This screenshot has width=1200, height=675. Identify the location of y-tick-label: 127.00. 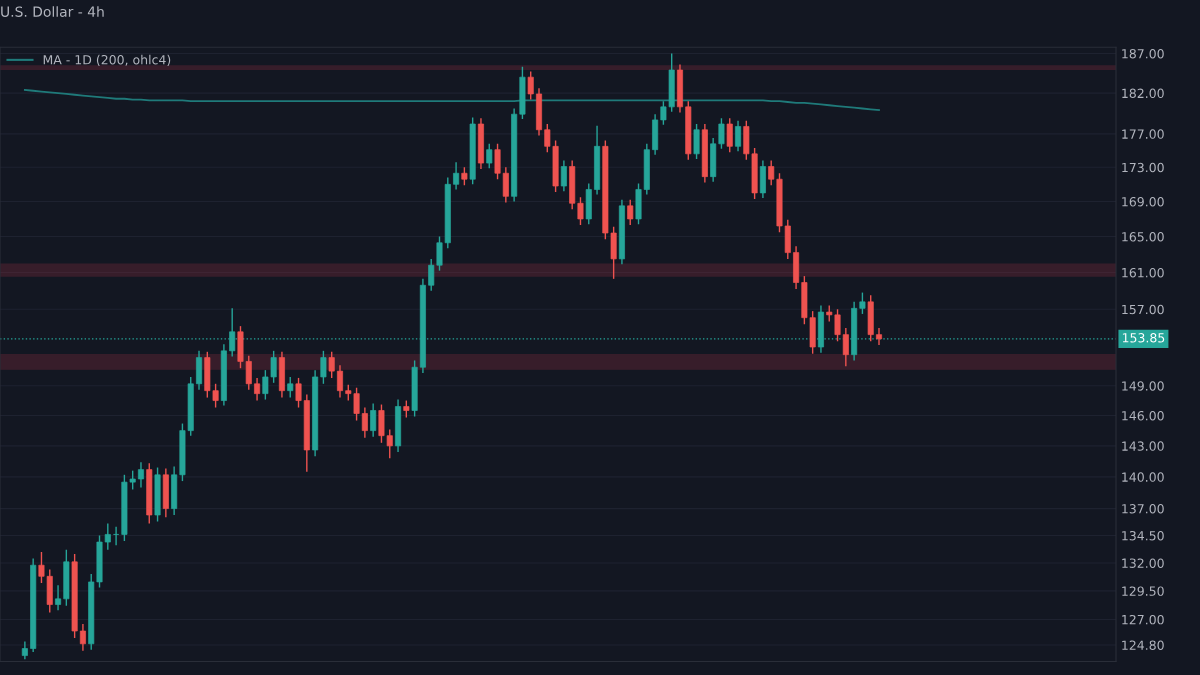
(1143, 619).